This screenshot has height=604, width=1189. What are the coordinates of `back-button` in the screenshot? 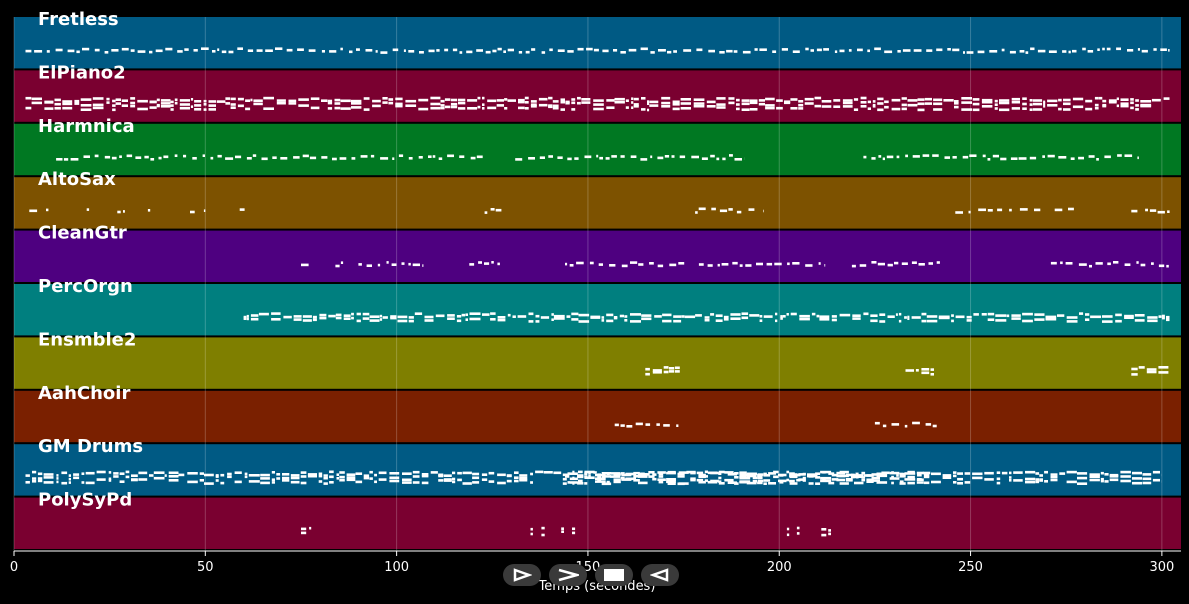 It's located at (660, 575).